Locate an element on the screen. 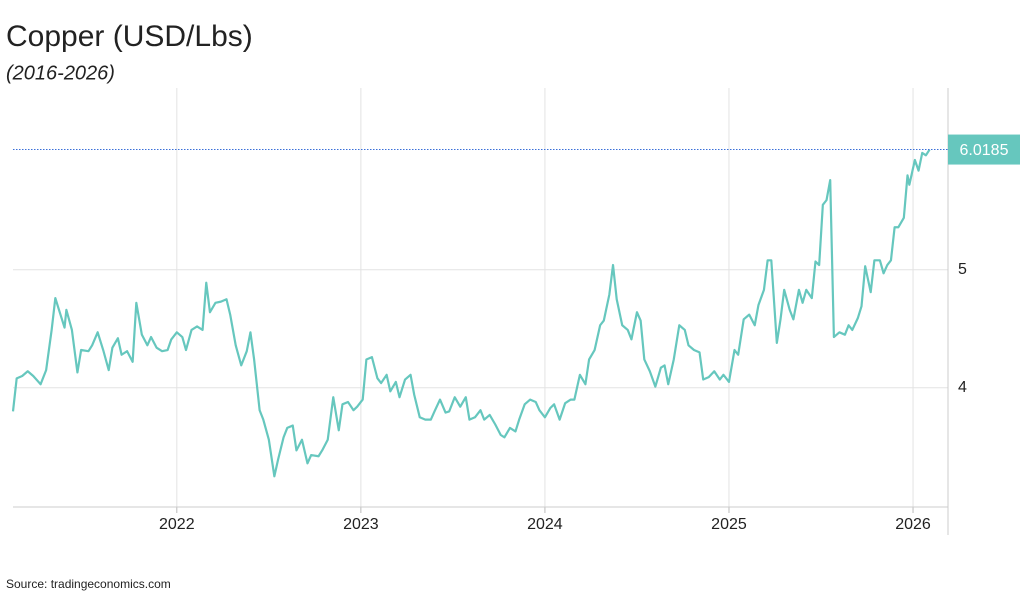  last-value-label: 6.0185 is located at coordinates (984, 150).